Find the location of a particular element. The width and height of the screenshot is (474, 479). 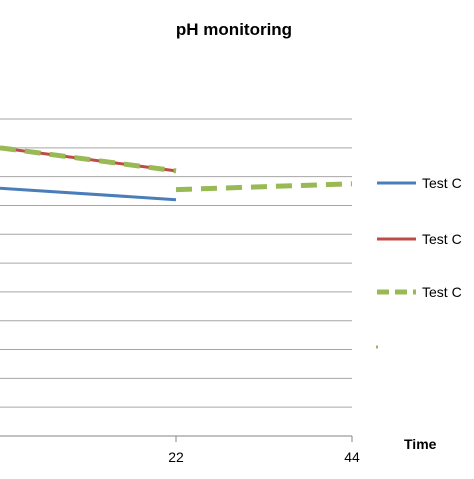

chart-title: pH monitoring is located at coordinates (234, 29).